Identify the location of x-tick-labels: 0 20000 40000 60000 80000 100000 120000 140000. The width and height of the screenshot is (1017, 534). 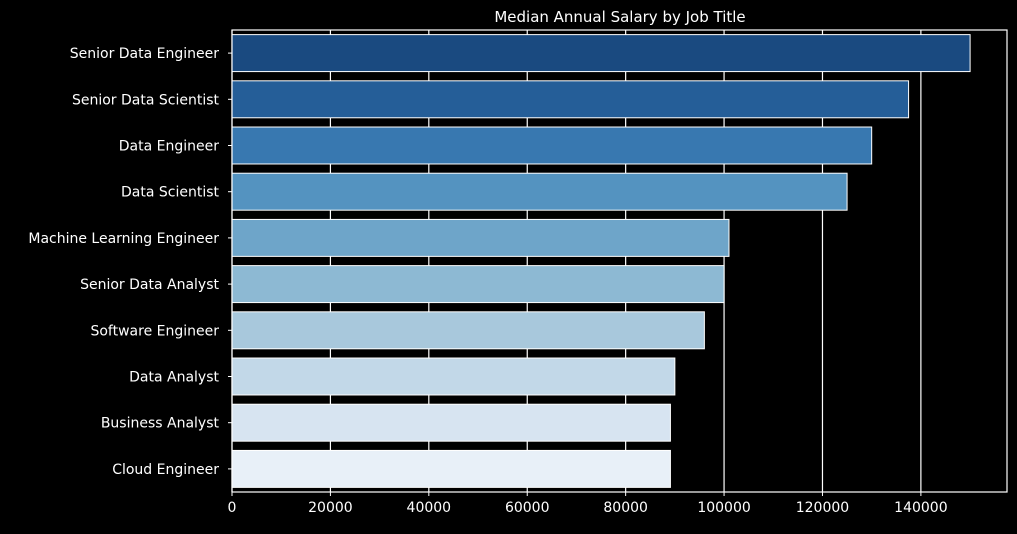
(588, 504).